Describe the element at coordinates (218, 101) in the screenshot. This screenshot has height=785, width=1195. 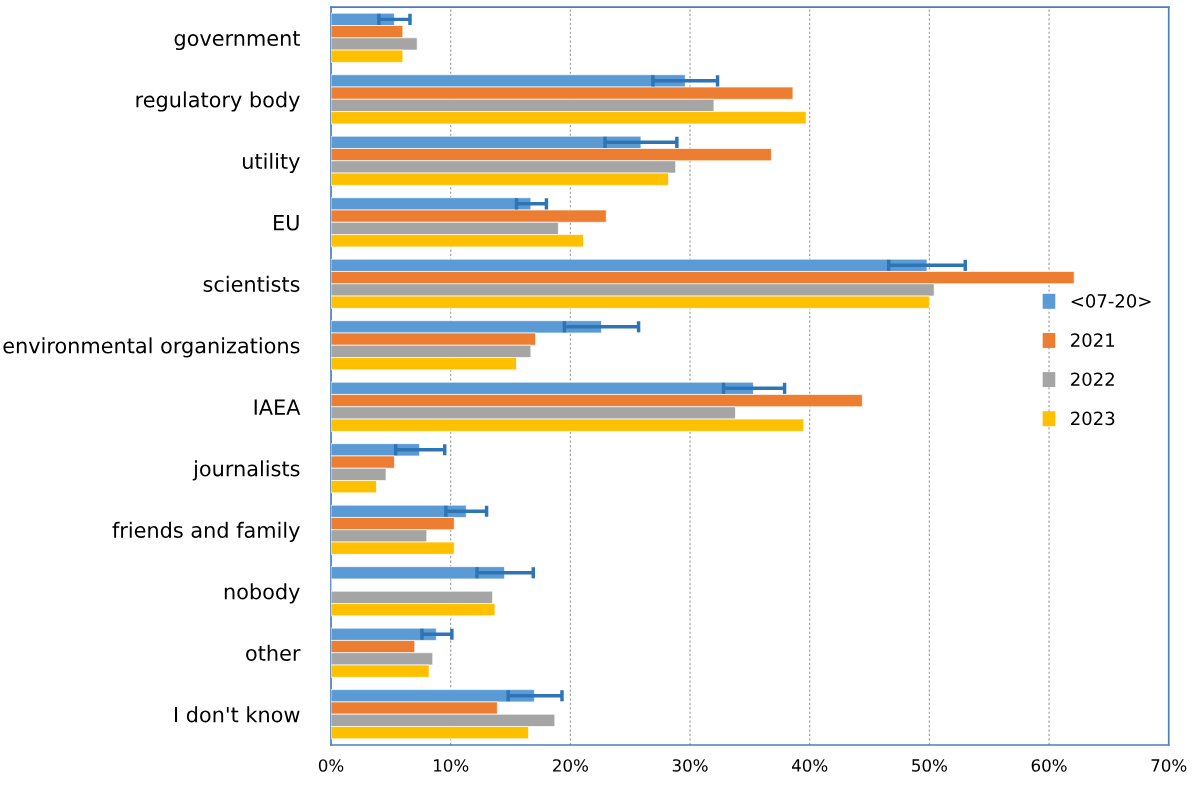
I see `y-tick-label: regulatory body` at that location.